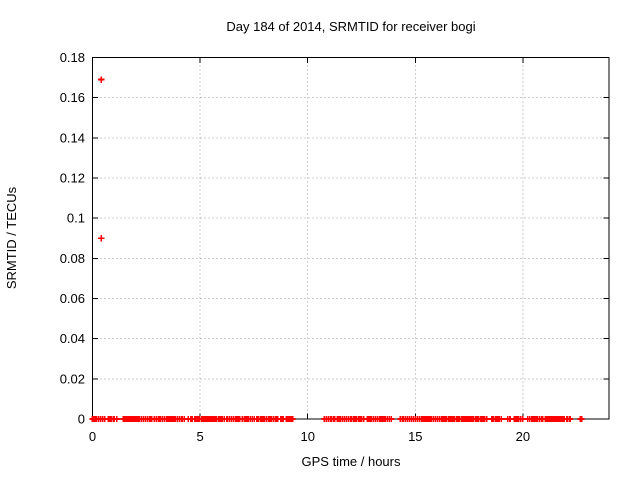  I want to click on x-tick-labels: 0 5 10 15 20, so click(309, 436).